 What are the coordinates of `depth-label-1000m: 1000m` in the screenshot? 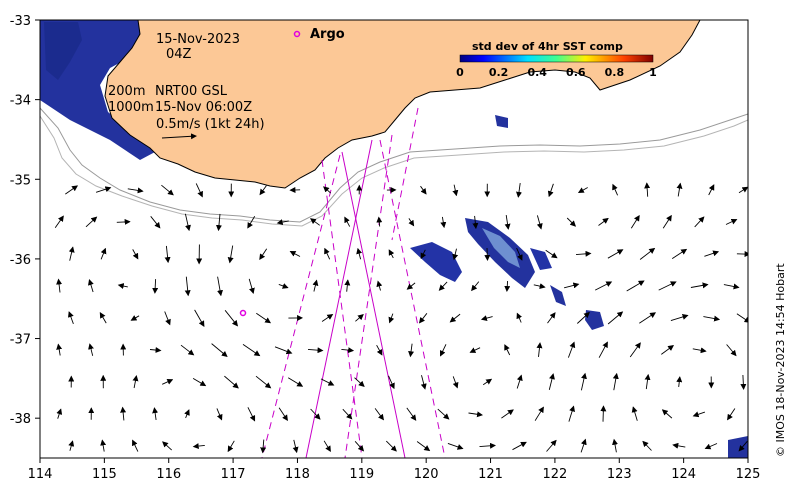 It's located at (131, 107).